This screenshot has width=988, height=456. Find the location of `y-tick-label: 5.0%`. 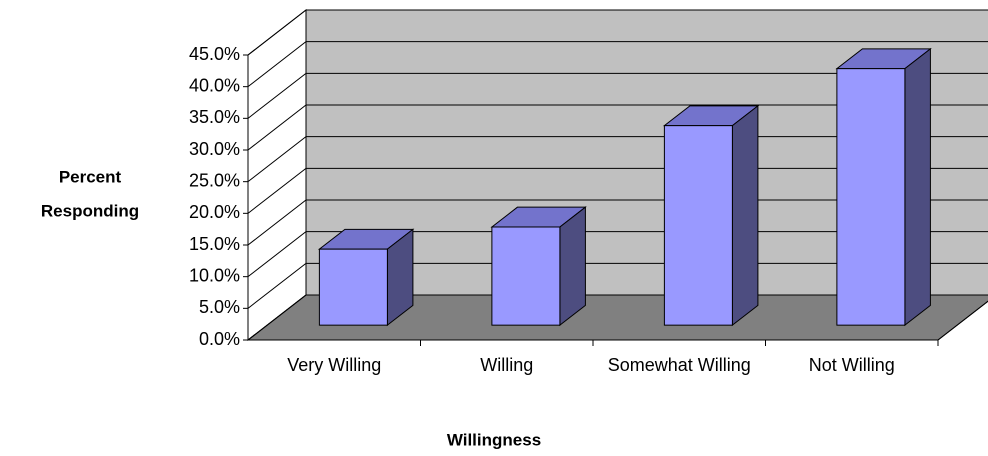

y-tick-label: 5.0% is located at coordinates (219, 307).